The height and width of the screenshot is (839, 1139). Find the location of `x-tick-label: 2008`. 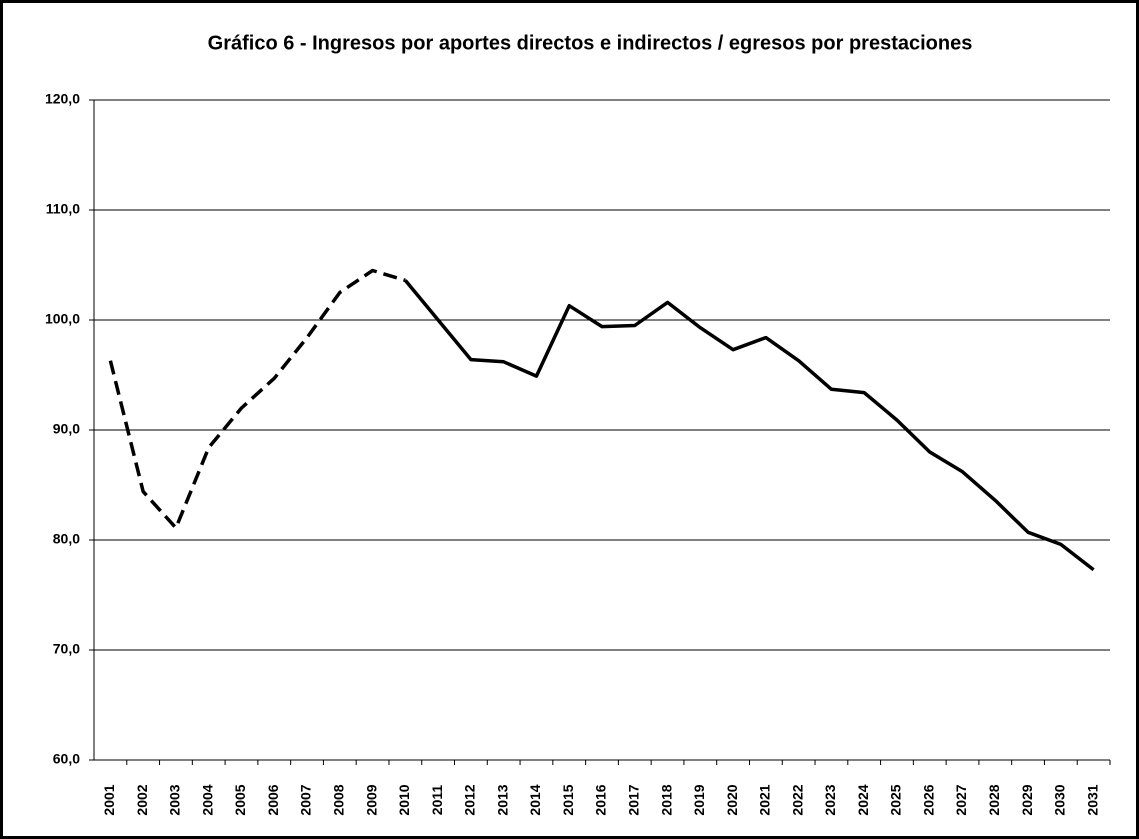

x-tick-label: 2008 is located at coordinates (339, 799).